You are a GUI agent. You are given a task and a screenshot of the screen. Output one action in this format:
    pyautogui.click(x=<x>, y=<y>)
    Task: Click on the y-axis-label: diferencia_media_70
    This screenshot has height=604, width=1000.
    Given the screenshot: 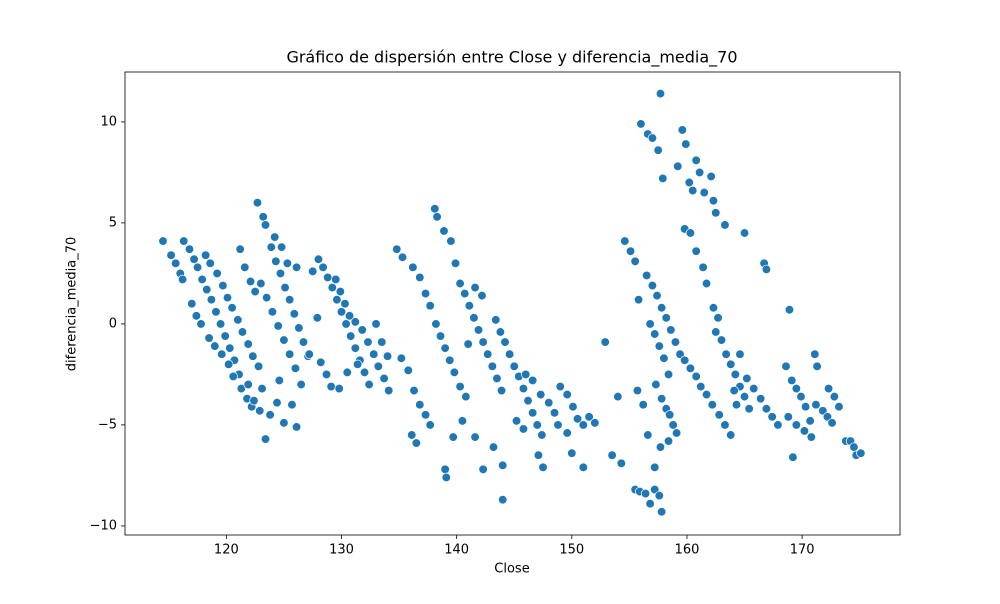 What is the action you would take?
    pyautogui.click(x=72, y=304)
    